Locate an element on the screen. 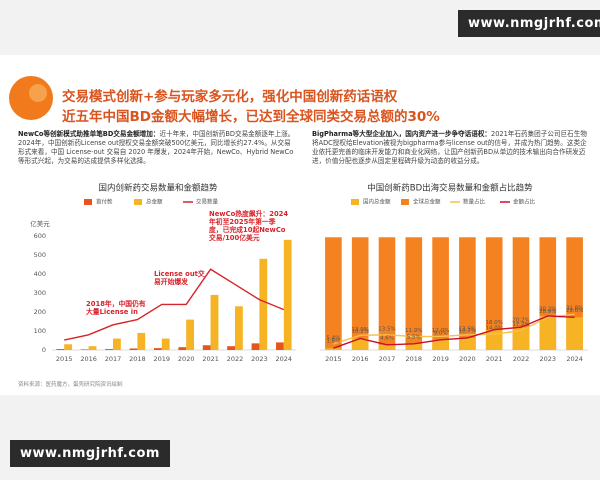 This screenshot has width=600, height=480. data-label: 20.2% is located at coordinates (520, 321).